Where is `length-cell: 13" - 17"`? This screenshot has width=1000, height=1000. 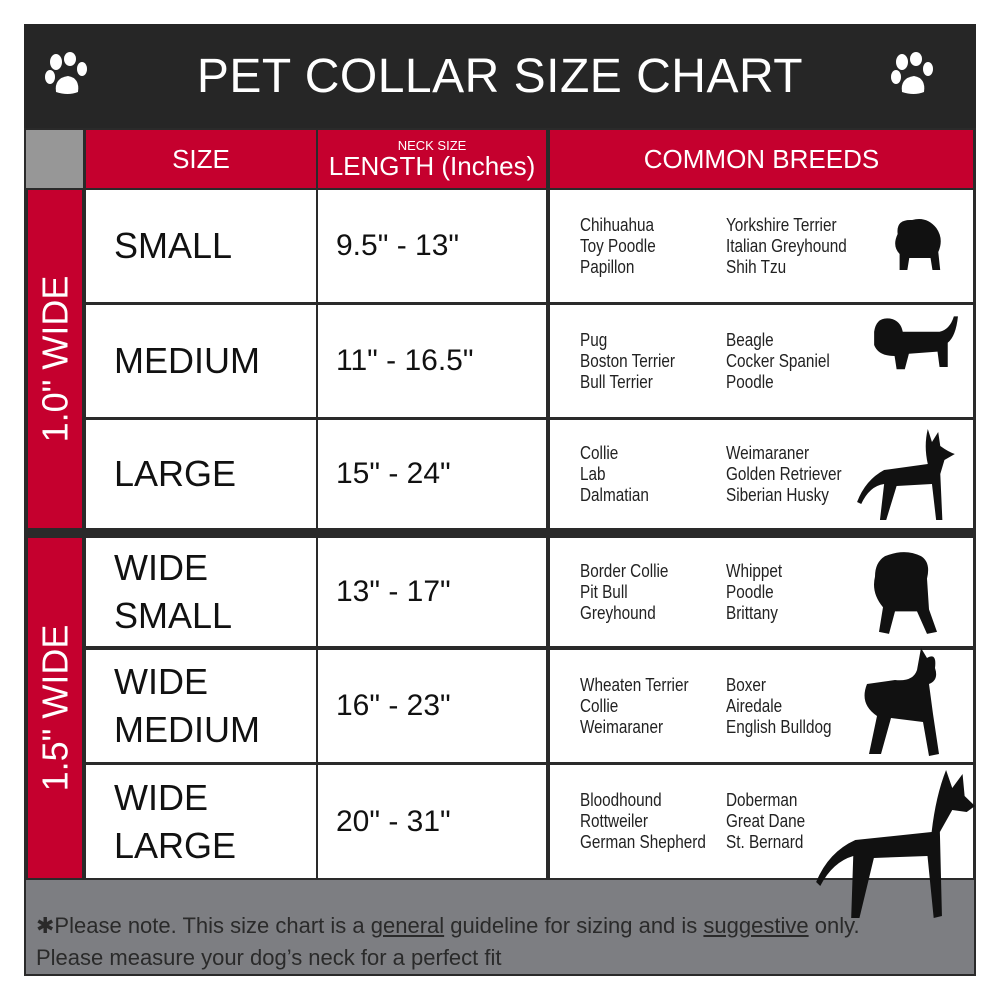 length-cell: 13" - 17" is located at coordinates (432, 592).